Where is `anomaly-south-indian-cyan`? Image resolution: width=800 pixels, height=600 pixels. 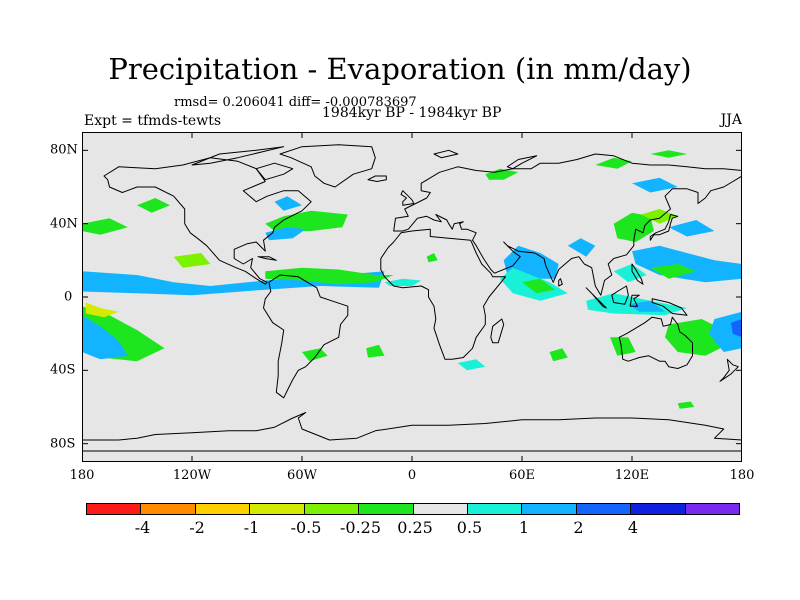
anomaly-south-indian-cyan is located at coordinates (471, 365).